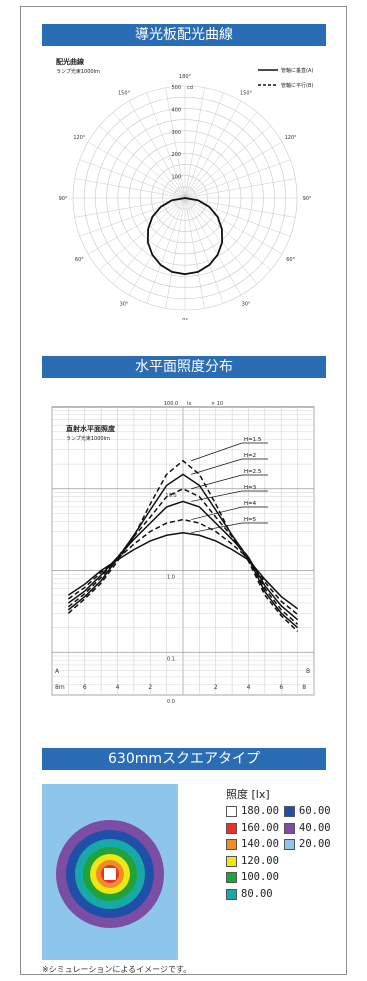 The height and width of the screenshot is (981, 367). I want to click on polar-angle-label: 0°, so click(185, 319).